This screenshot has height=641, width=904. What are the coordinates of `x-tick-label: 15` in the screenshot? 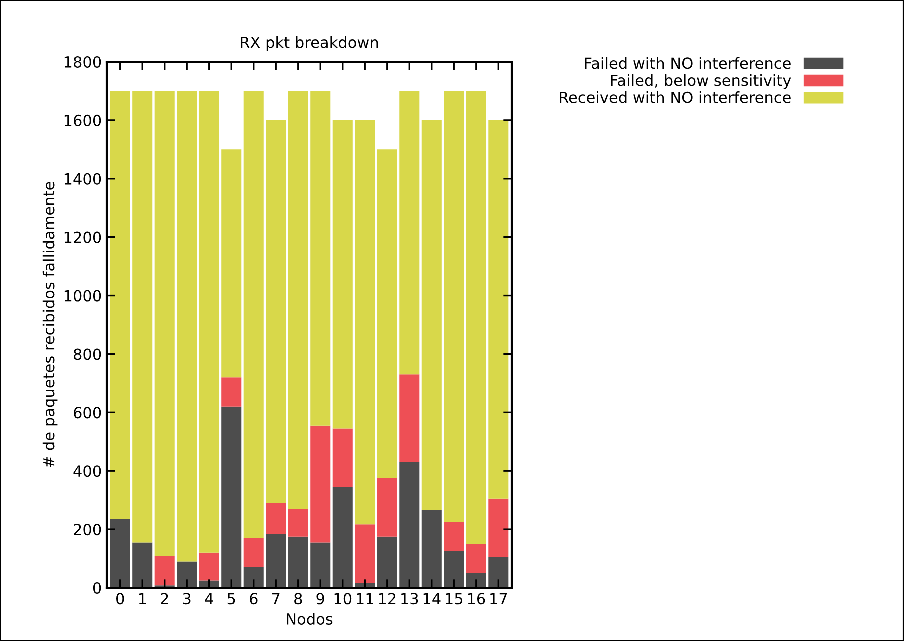 It's located at (454, 599).